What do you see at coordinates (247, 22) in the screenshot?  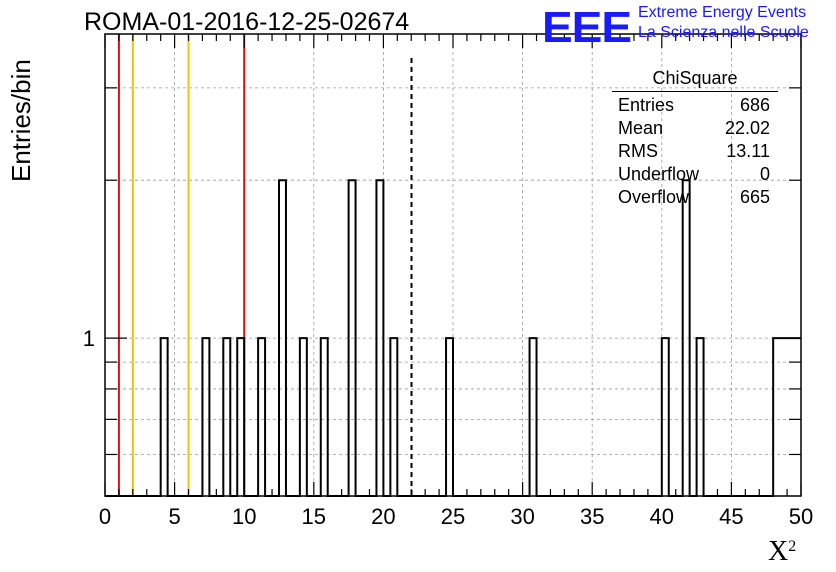 I see `chart-title: ROMA-01-2016-12-25-02674` at bounding box center [247, 22].